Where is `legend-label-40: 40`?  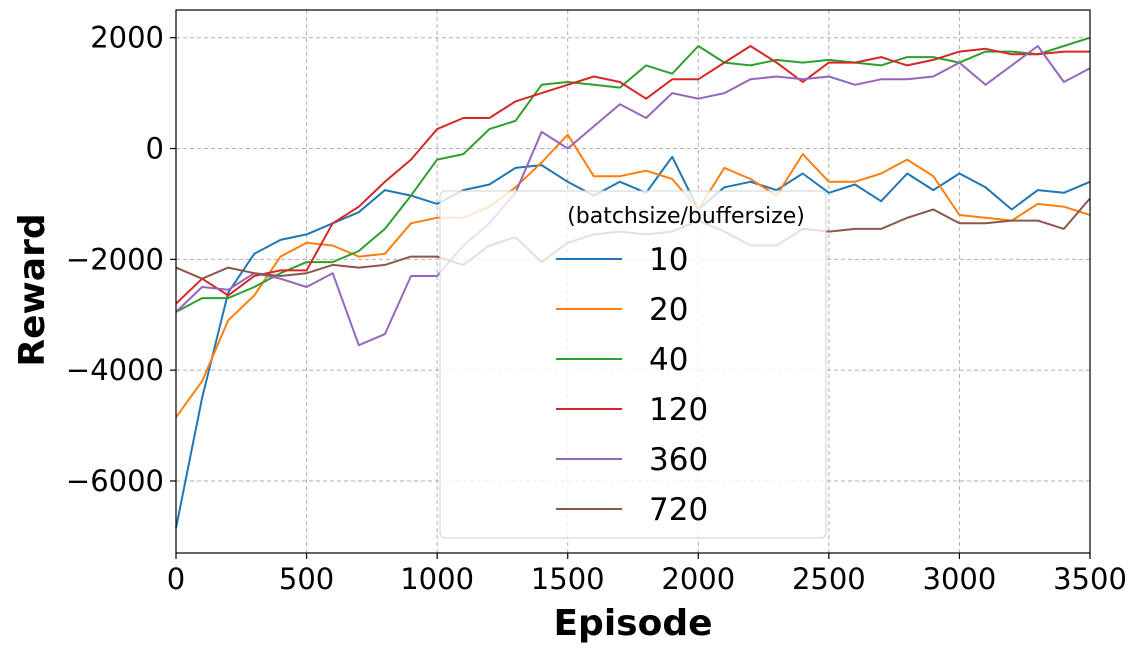
legend-label-40: 40 is located at coordinates (668, 360).